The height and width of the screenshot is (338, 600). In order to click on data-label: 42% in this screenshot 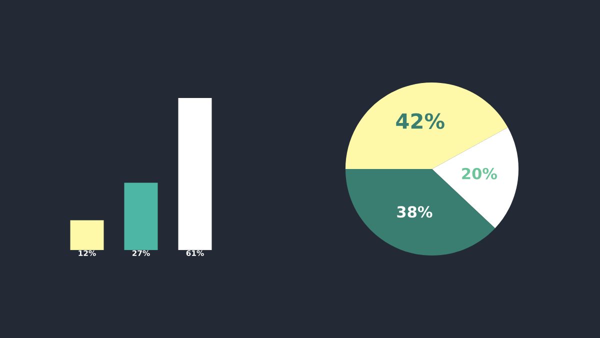, I will do `click(420, 121)`.